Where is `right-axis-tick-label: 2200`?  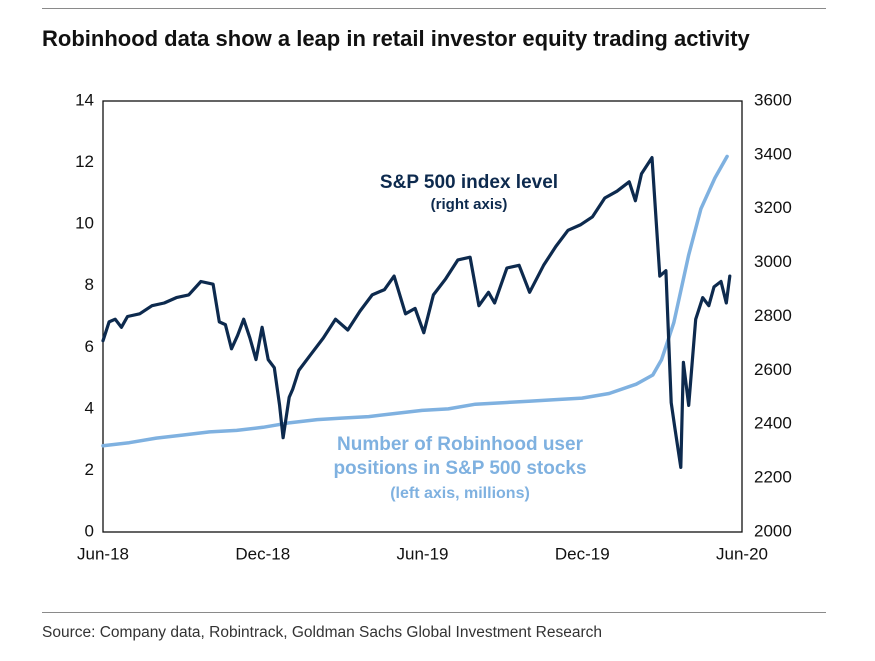 right-axis-tick-label: 2200 is located at coordinates (773, 477).